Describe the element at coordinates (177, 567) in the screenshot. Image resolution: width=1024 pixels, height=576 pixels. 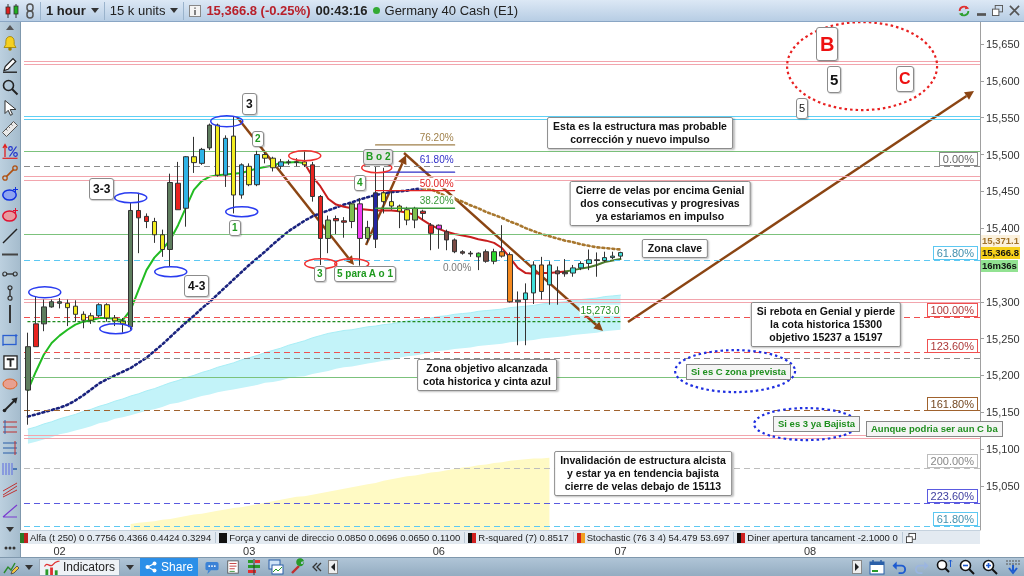
I see `text: Share` at that location.